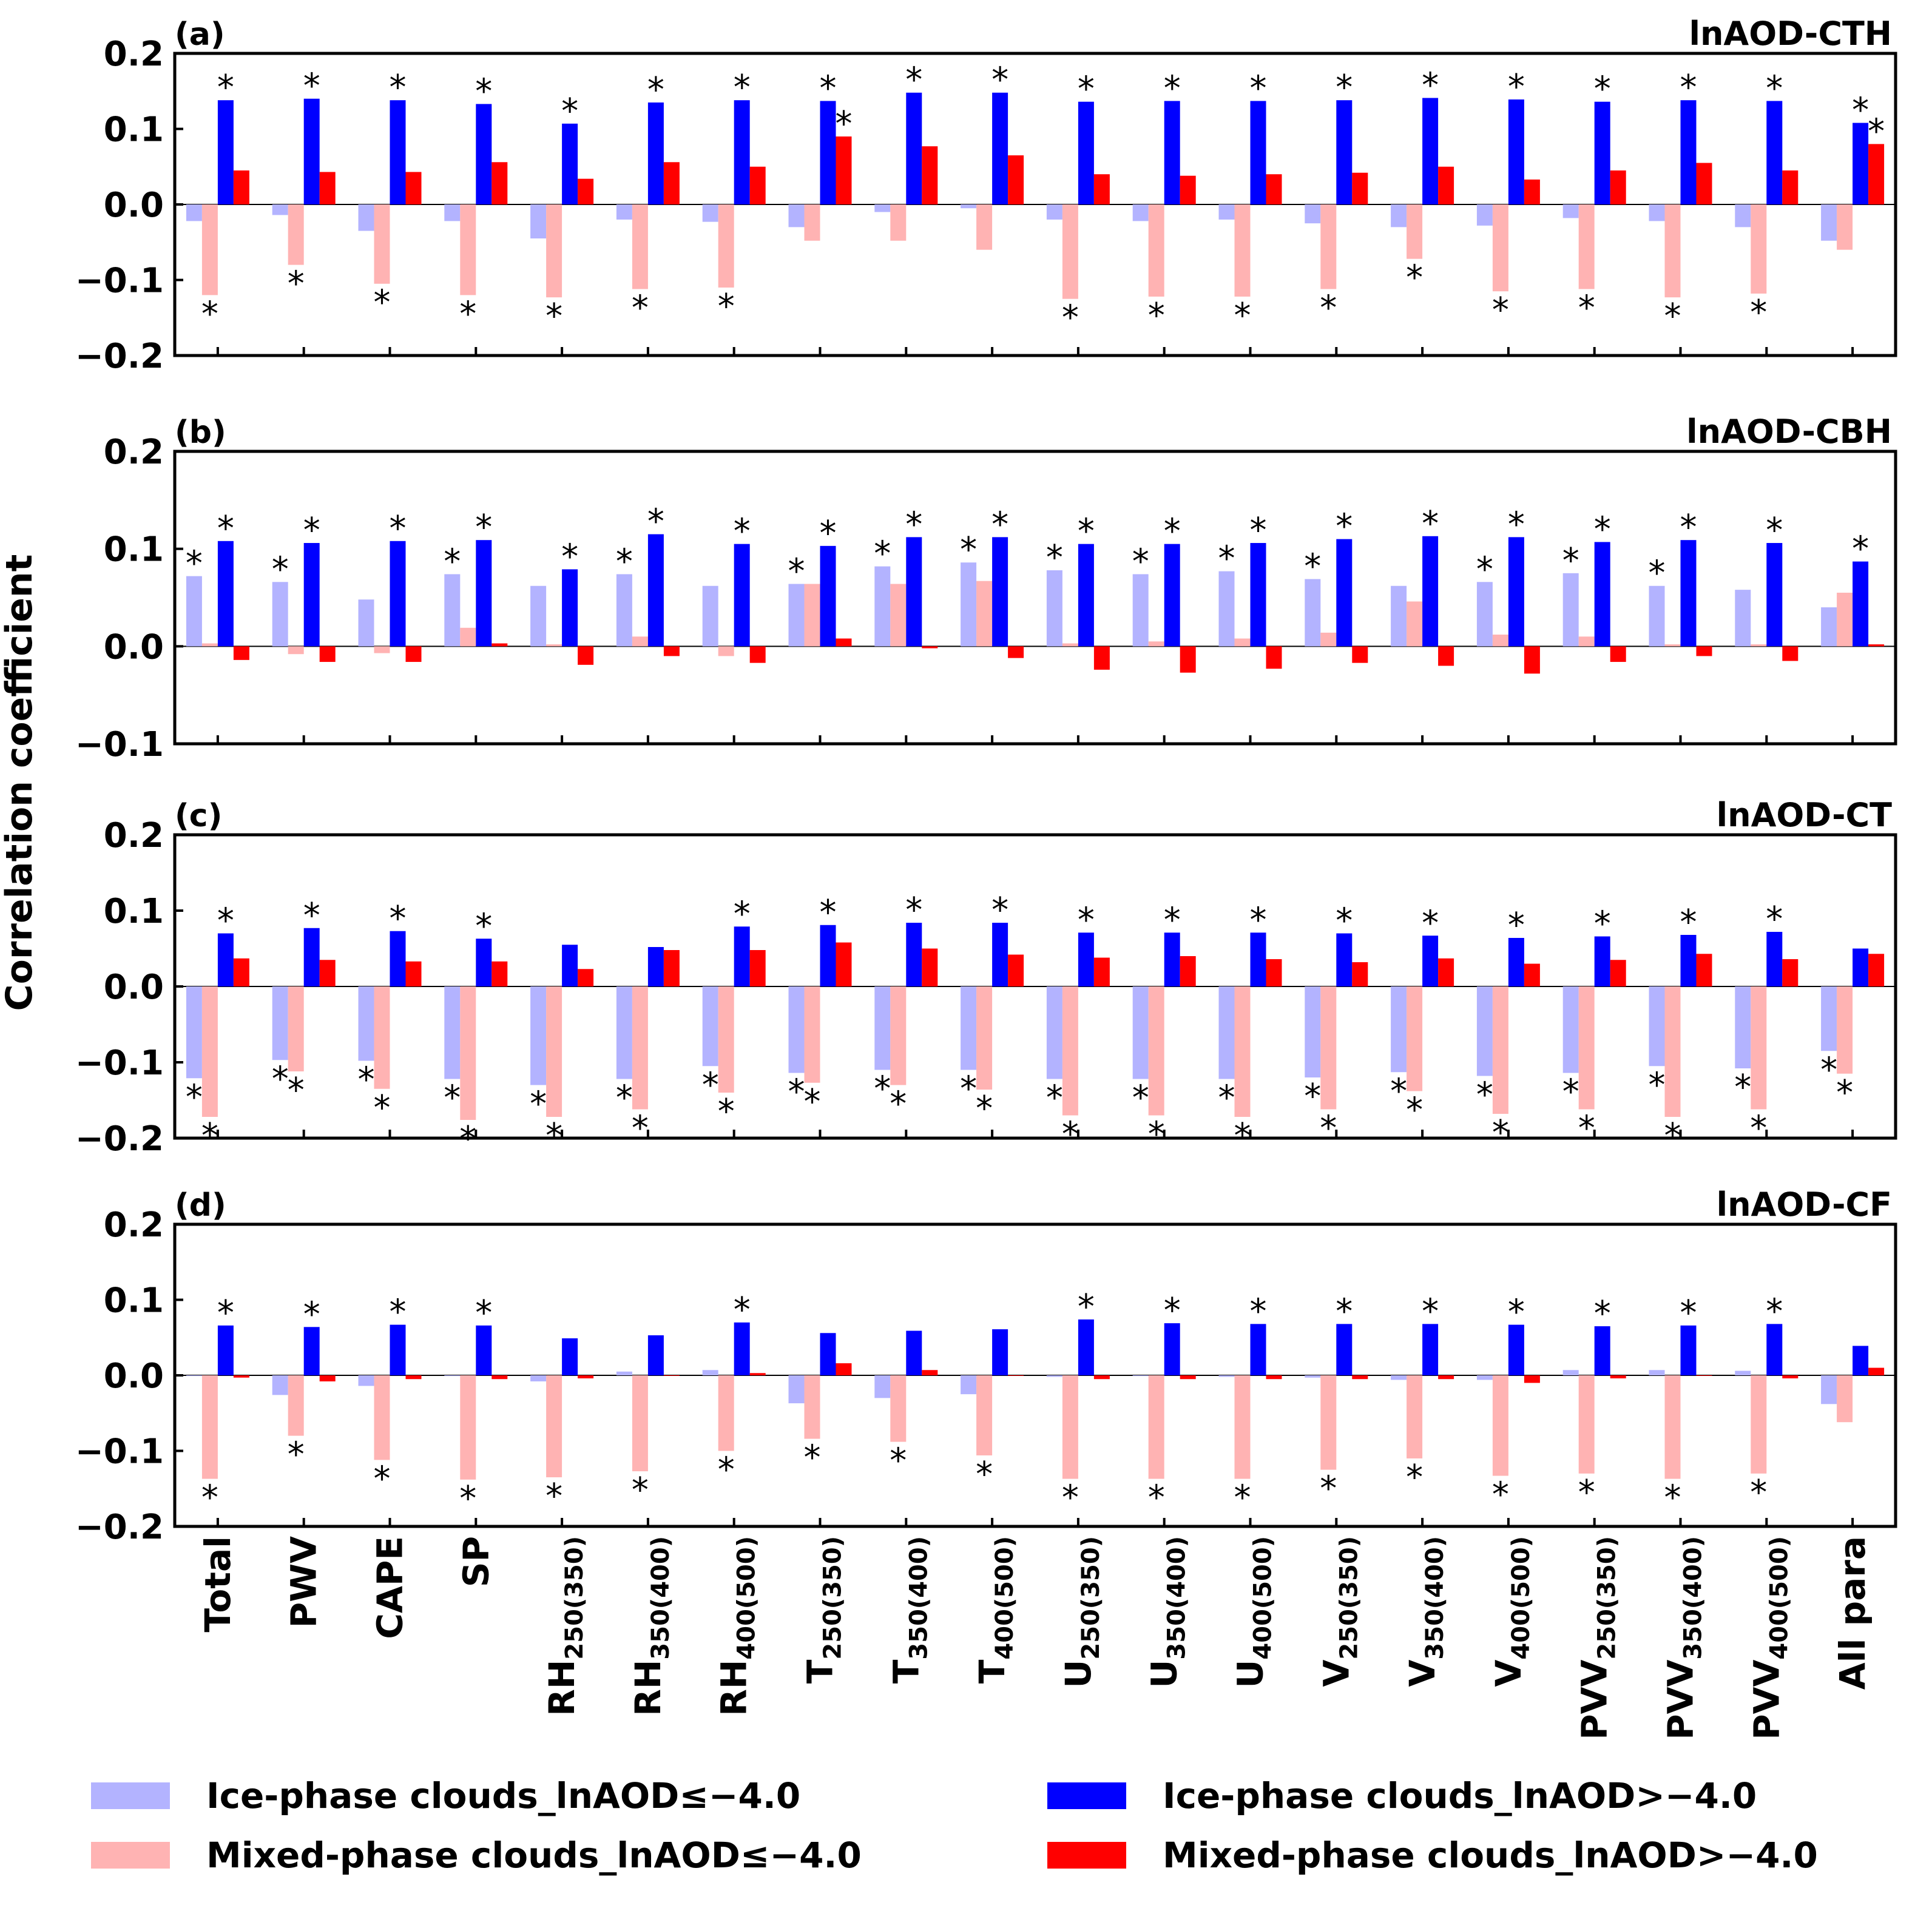  Describe the element at coordinates (1790, 34) in the screenshot. I see `panel-title: lnAOD-CTH` at that location.